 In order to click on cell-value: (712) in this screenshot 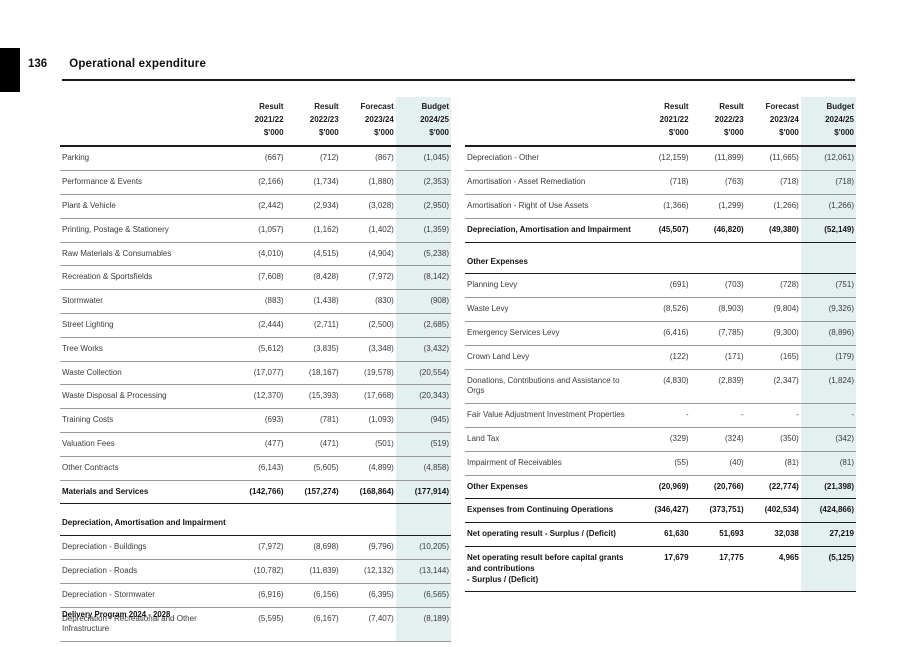, I will do `click(313, 159)`.